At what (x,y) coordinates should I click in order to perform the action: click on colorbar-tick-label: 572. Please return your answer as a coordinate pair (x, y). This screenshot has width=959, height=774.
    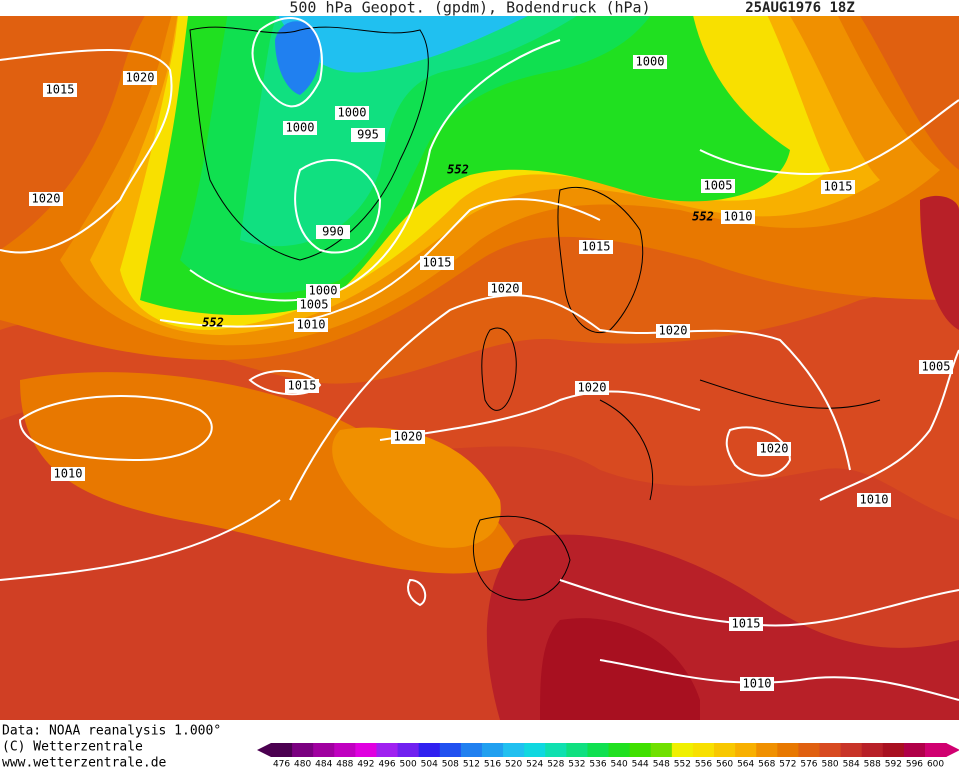
    Looking at the image, I should click on (787, 765).